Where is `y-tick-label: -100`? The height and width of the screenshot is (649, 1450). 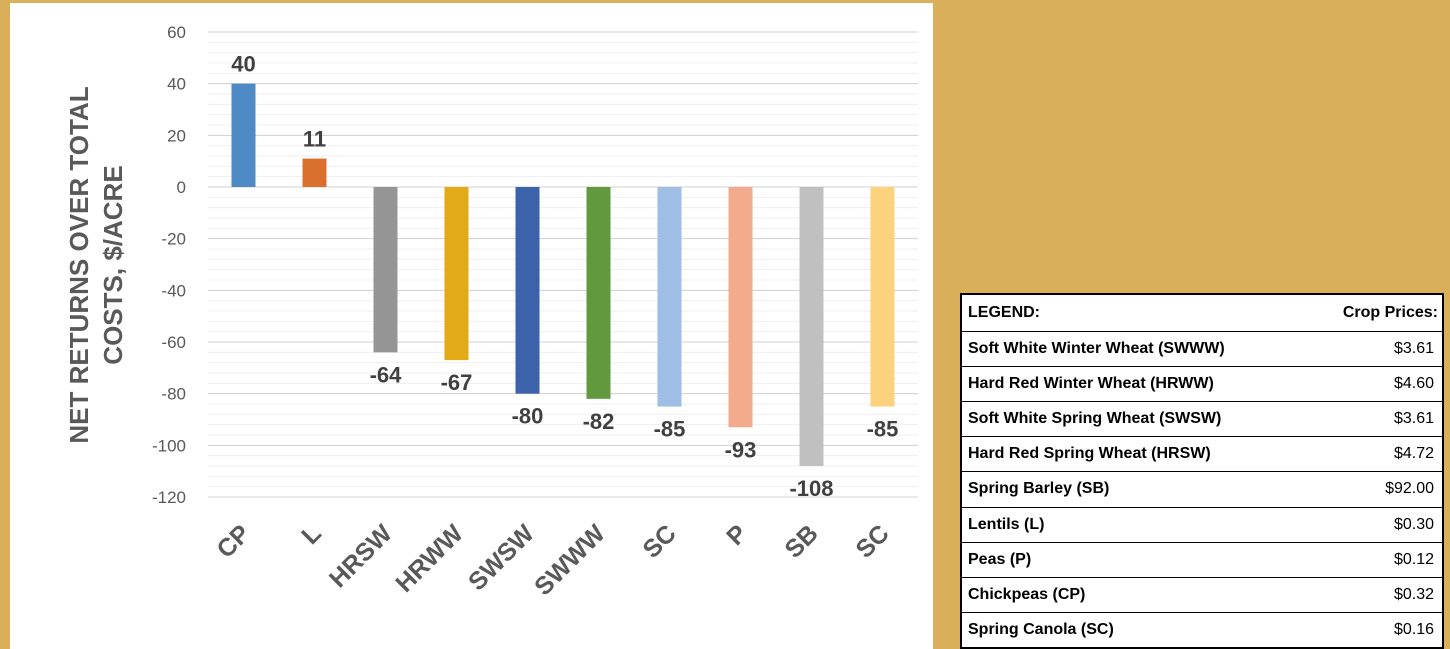
y-tick-label: -100 is located at coordinates (169, 445).